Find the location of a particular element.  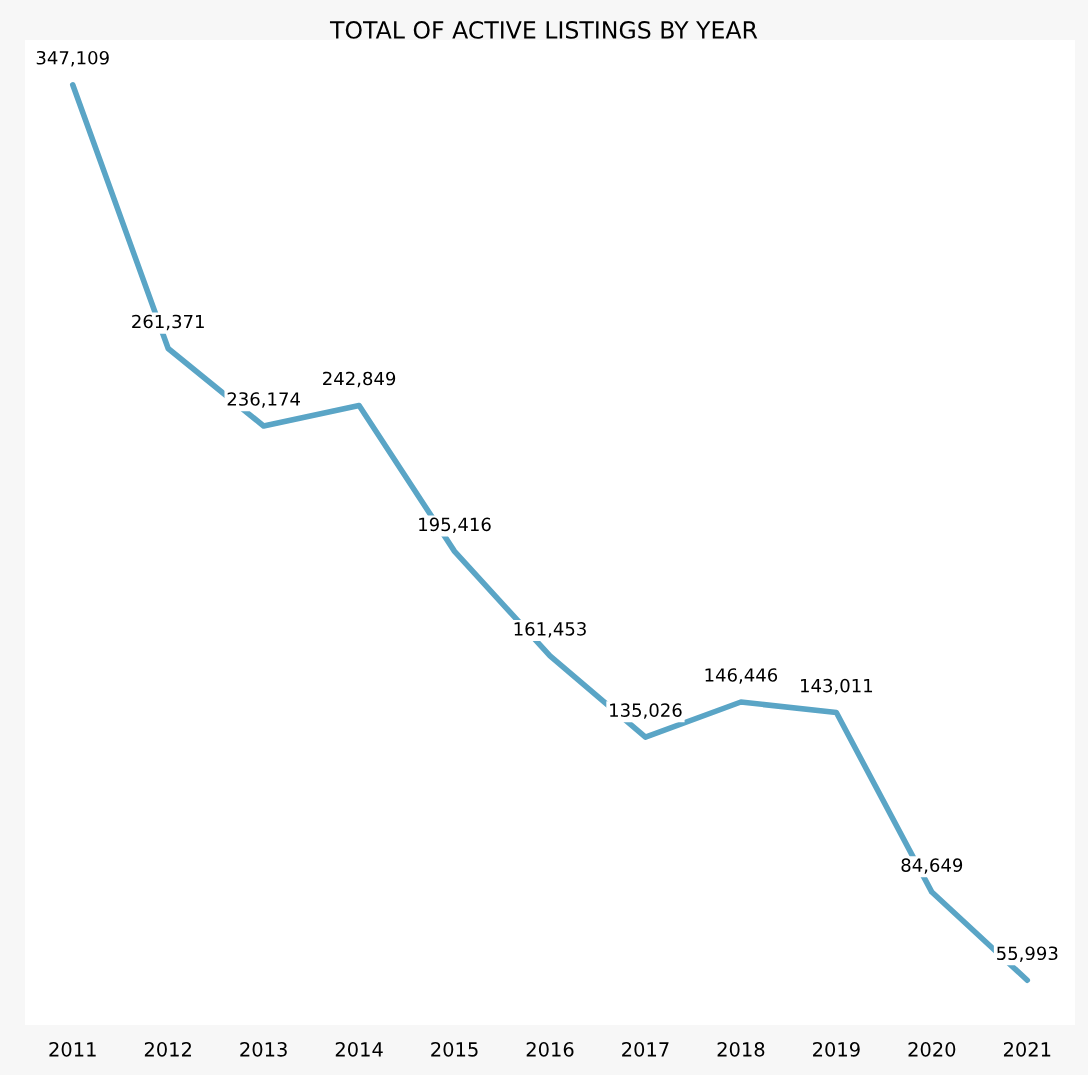

data-label: 84,649 is located at coordinates (932, 866).